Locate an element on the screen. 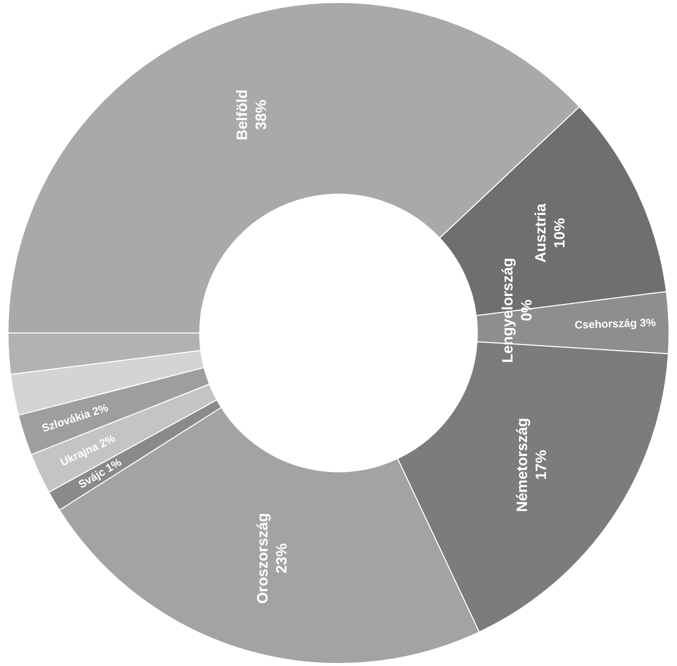 Image resolution: width=677 pixels, height=666 pixels. slice-label: Oroszország is located at coordinates (263, 558).